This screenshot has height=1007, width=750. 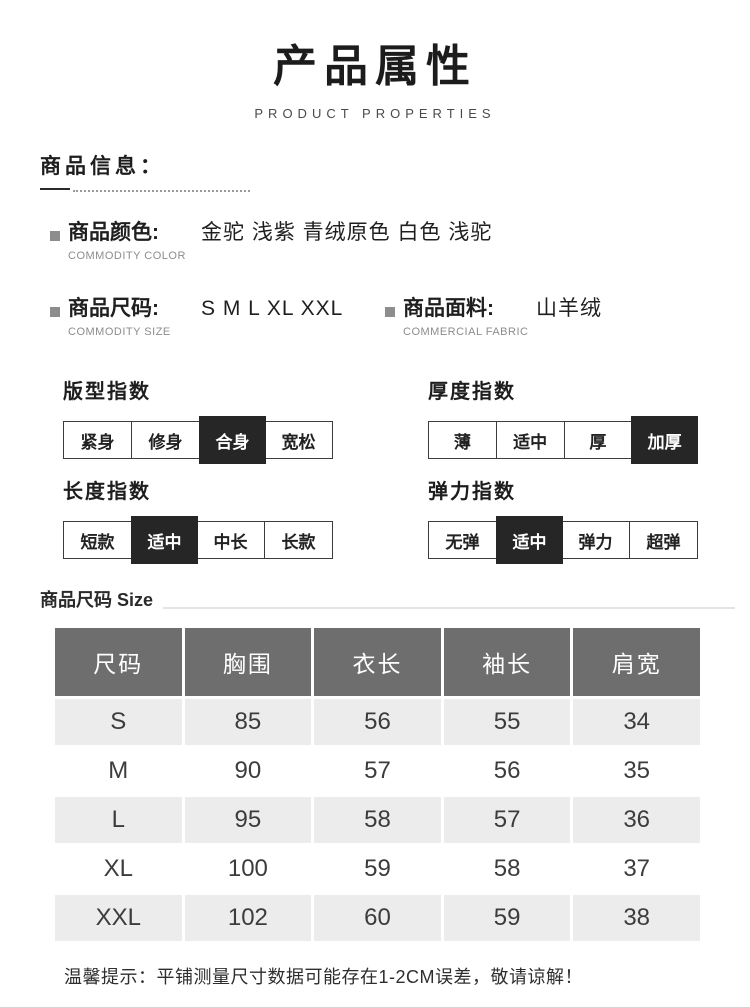 What do you see at coordinates (97, 600) in the screenshot?
I see `size-heading-text: 商品尺码 Size` at bounding box center [97, 600].